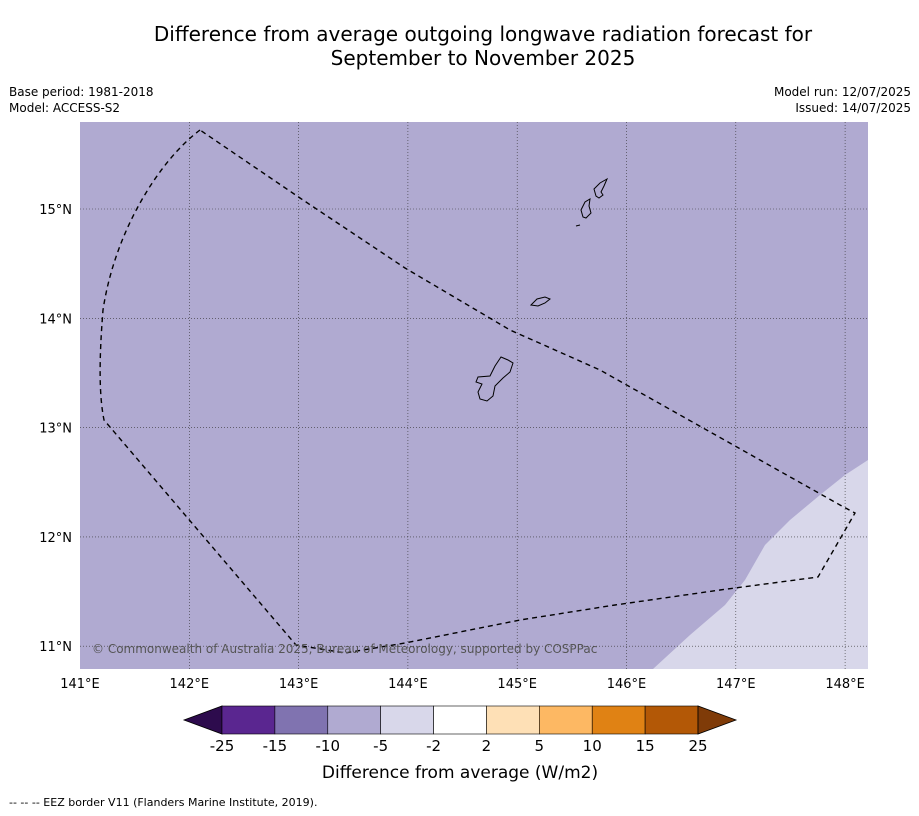  Describe the element at coordinates (328, 746) in the screenshot. I see `colorbar-tick-label: -10` at that location.